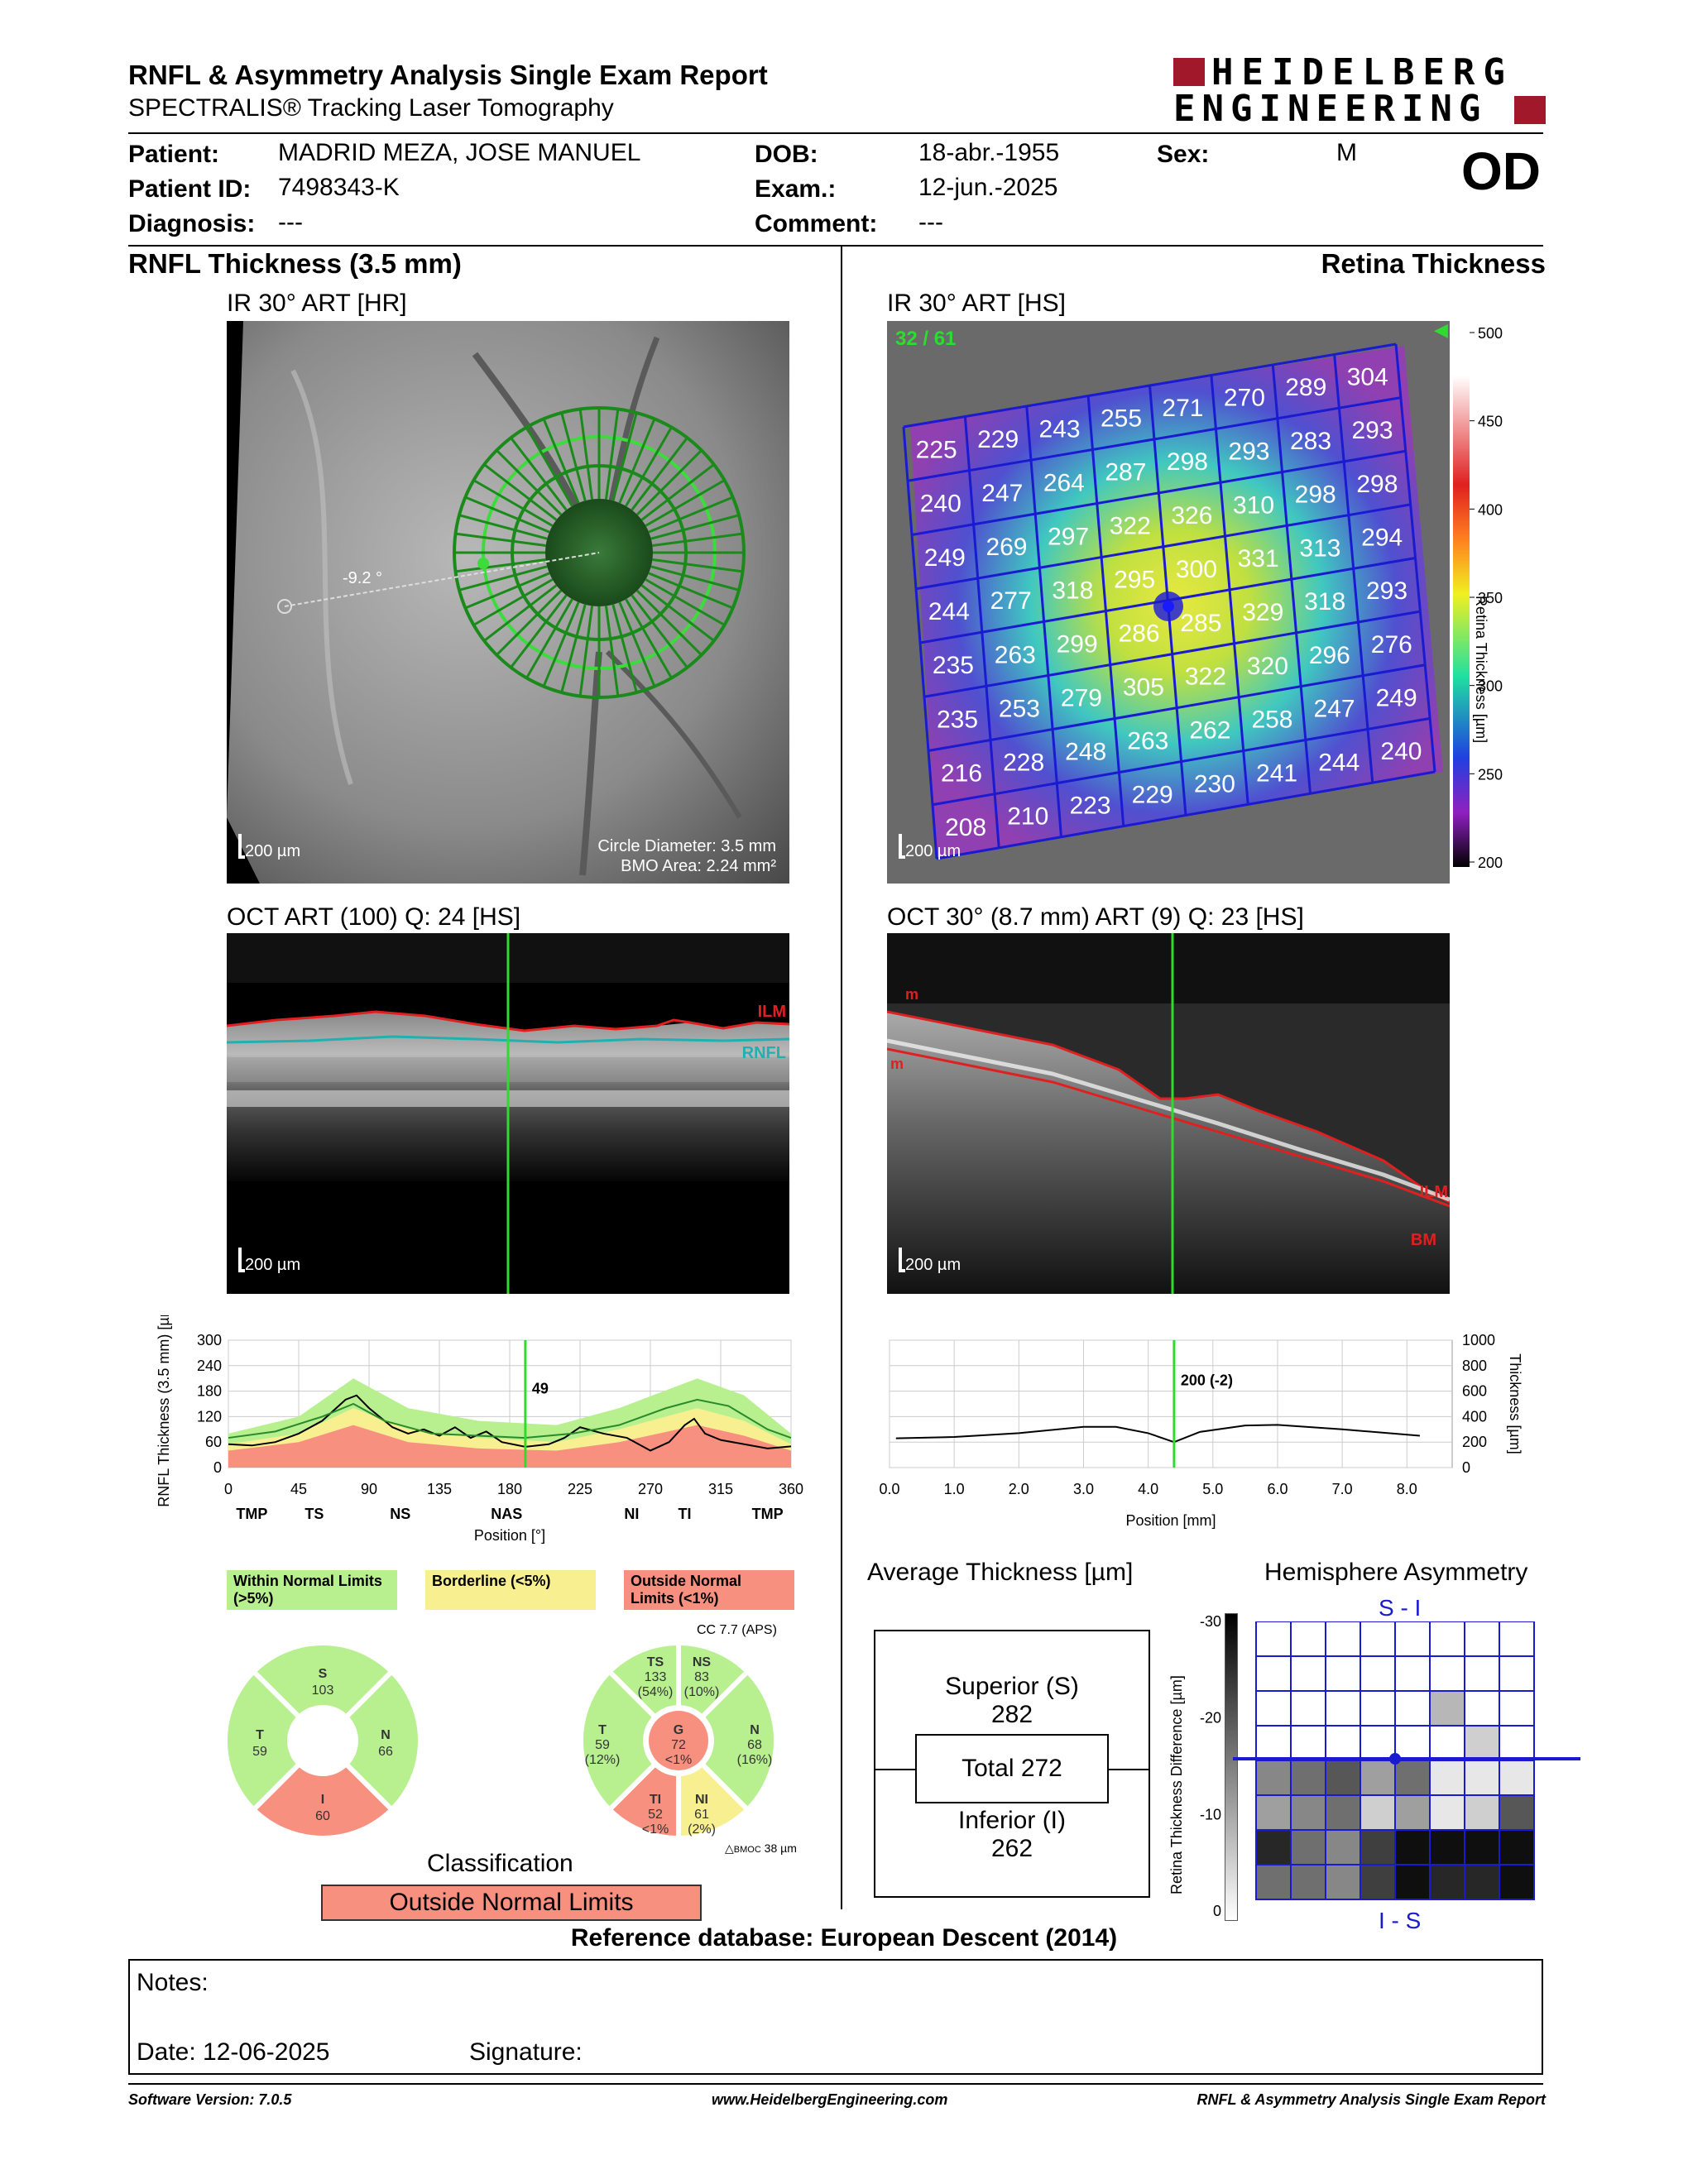 Image resolution: width=1688 pixels, height=2184 pixels. What do you see at coordinates (322, 1816) in the screenshot?
I see `sector-value: 60` at bounding box center [322, 1816].